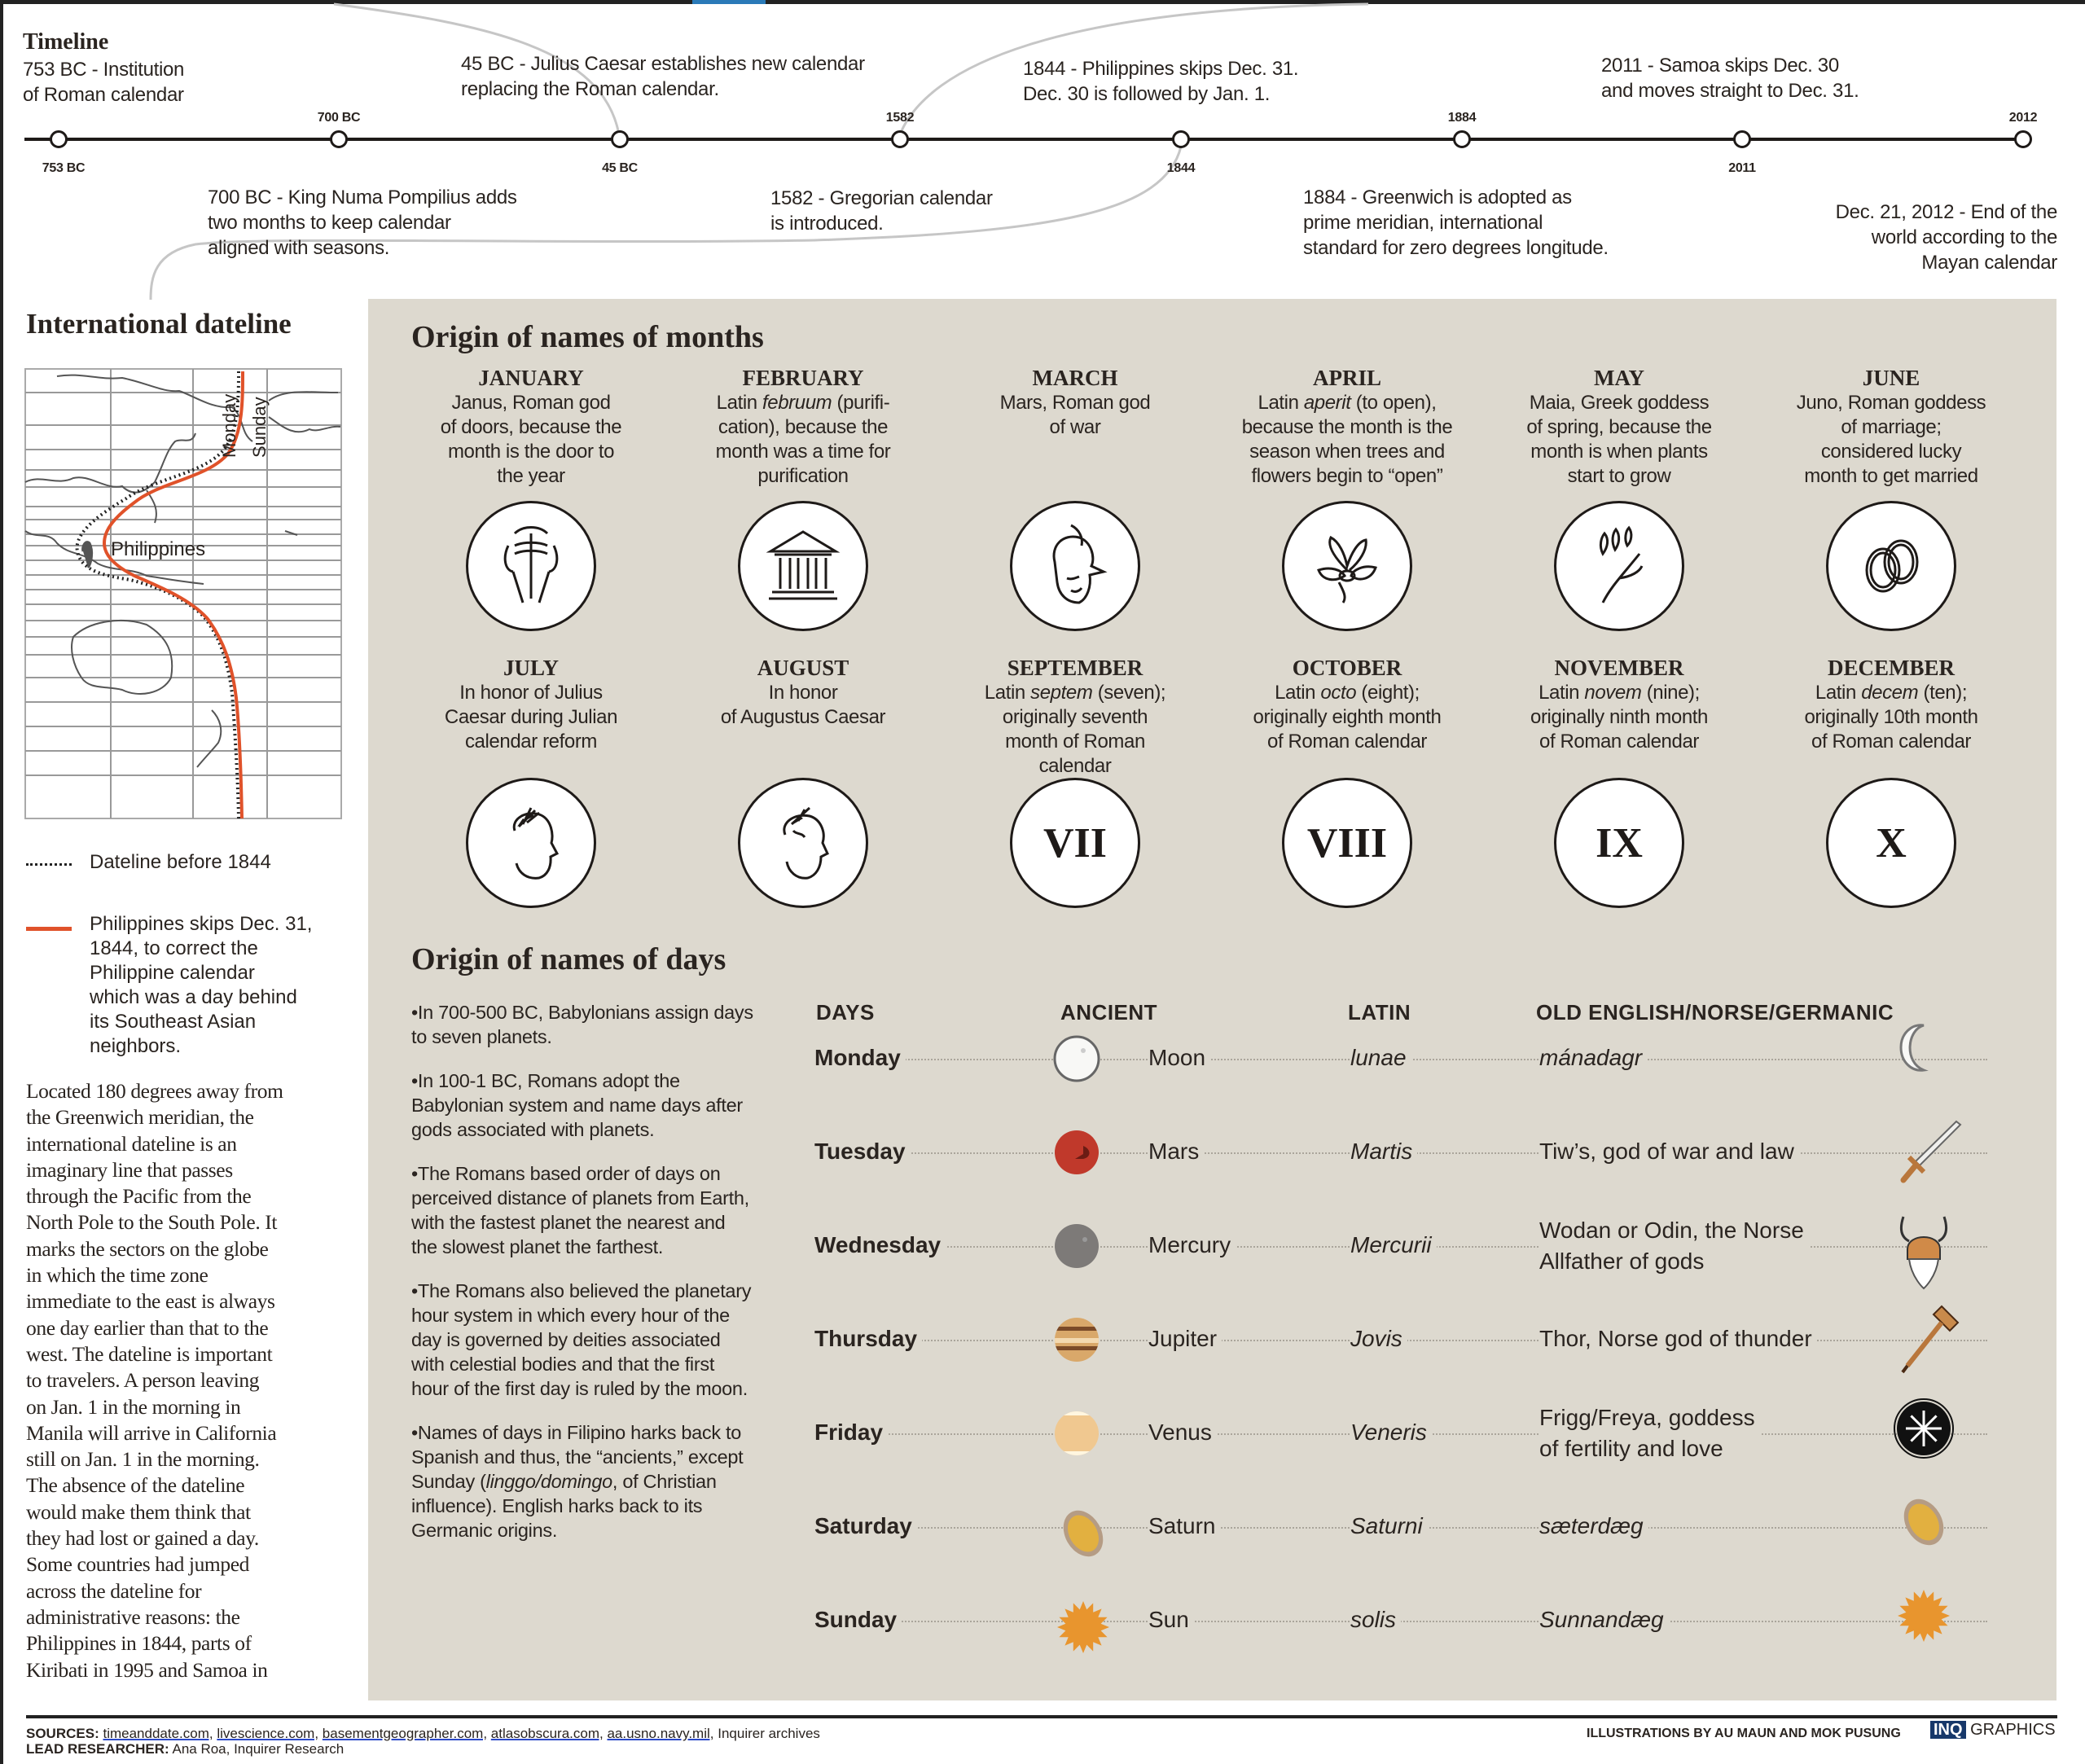  Describe the element at coordinates (1993, 1730) in the screenshot. I see `inq-graphics-logo: INQ GRAPHICS` at that location.